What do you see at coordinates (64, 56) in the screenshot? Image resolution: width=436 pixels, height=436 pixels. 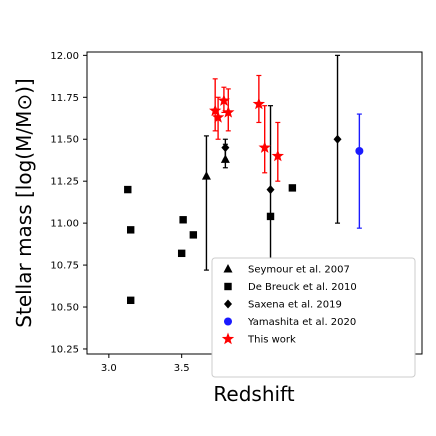 I see `y-tick-label: 12.00` at bounding box center [64, 56].